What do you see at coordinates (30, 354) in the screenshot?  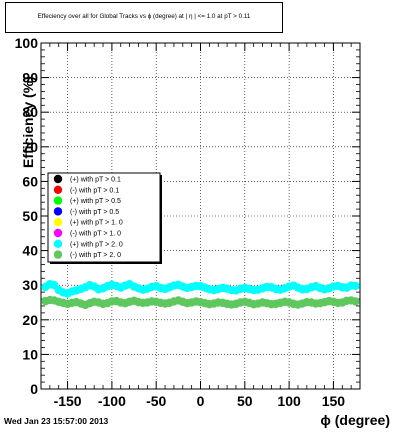 I see `y-tick-label: 10` at bounding box center [30, 354].